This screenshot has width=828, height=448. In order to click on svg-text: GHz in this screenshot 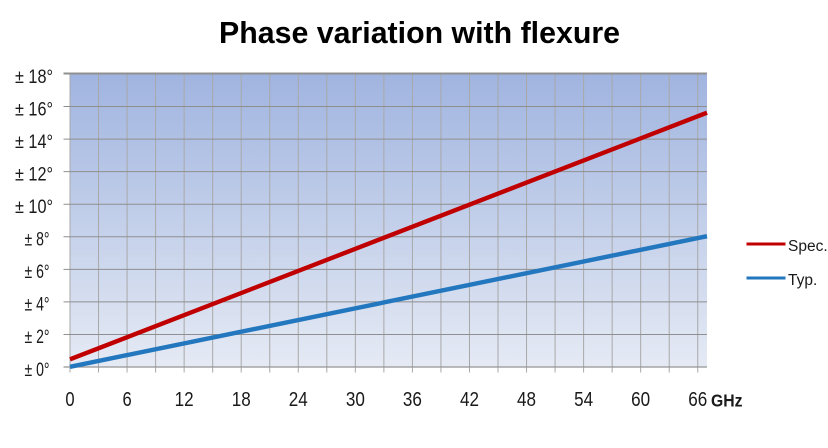, I will do `click(727, 400)`.